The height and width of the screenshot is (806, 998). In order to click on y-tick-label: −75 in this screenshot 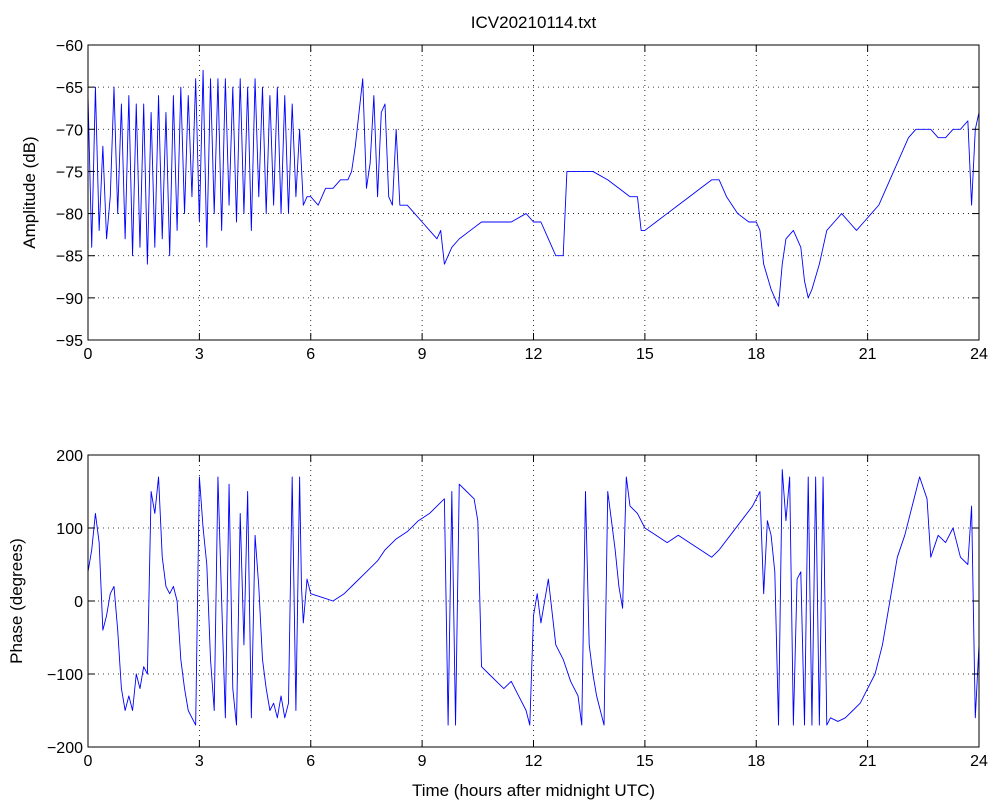, I will do `click(69, 172)`.